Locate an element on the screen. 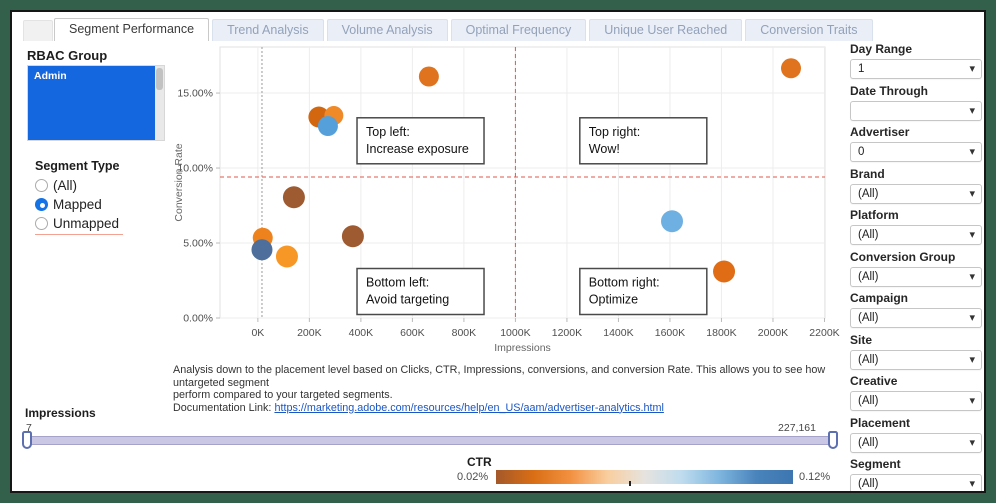  ctr-legend-max-label: 0.12% is located at coordinates (815, 477).